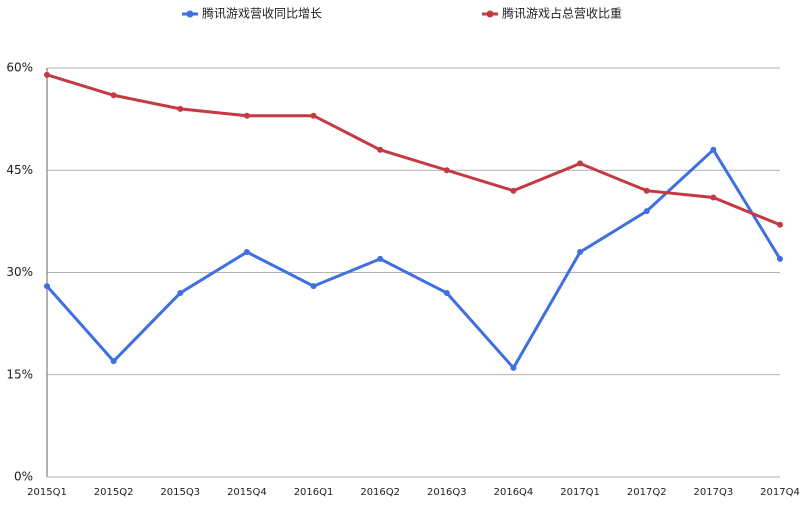 The height and width of the screenshot is (506, 809). I want to click on x-tick-label: 2015Q4, so click(247, 492).